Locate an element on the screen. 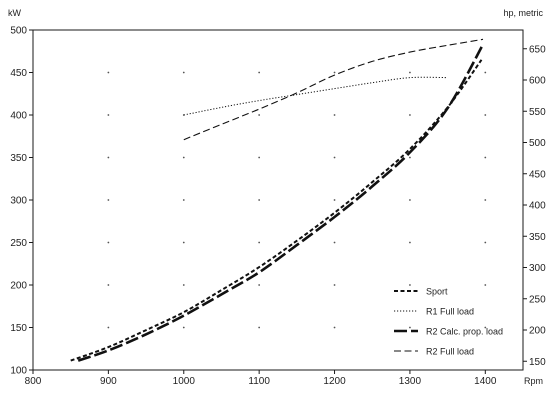 This screenshot has height=393, width=547. y-tick-label: 100 is located at coordinates (18, 371).